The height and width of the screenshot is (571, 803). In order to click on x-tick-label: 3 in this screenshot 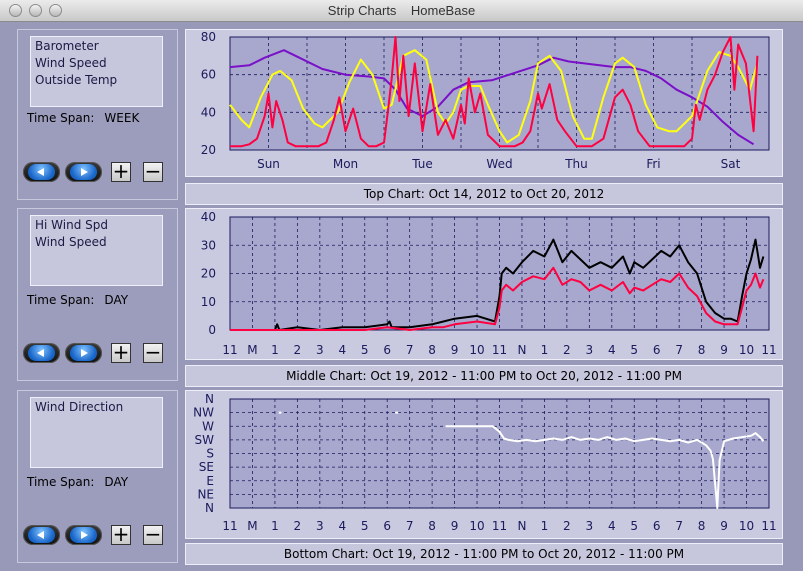, I will do `click(320, 350)`.